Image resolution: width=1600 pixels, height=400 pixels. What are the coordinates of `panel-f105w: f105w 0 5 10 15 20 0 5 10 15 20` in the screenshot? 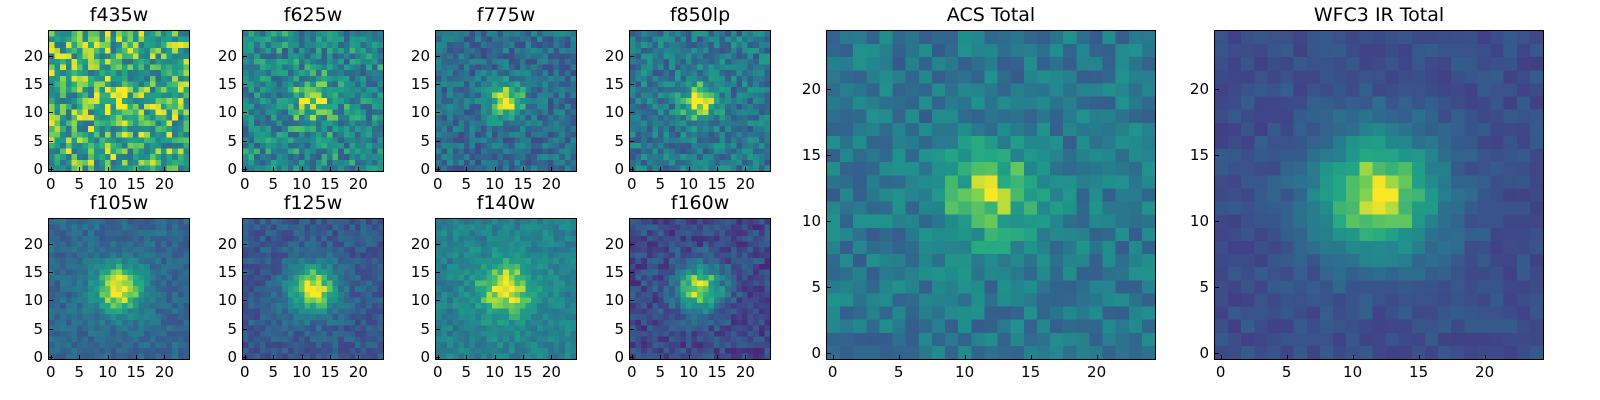 It's located at (107, 286).